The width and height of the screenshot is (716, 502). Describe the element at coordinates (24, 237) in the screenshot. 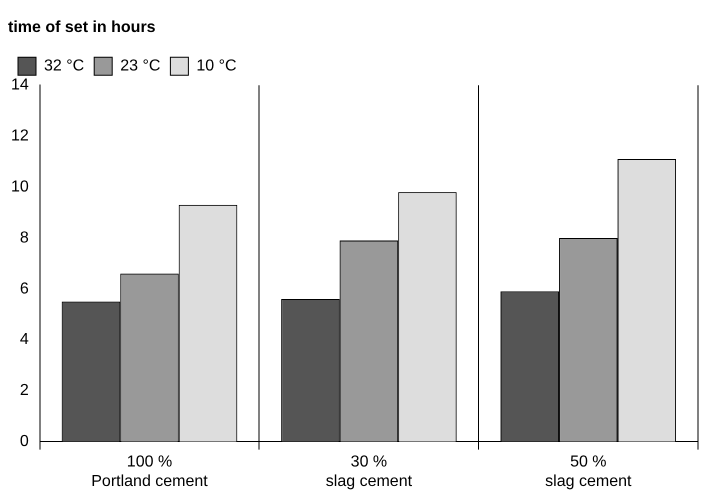

I see `y-tick-label: 8` at that location.